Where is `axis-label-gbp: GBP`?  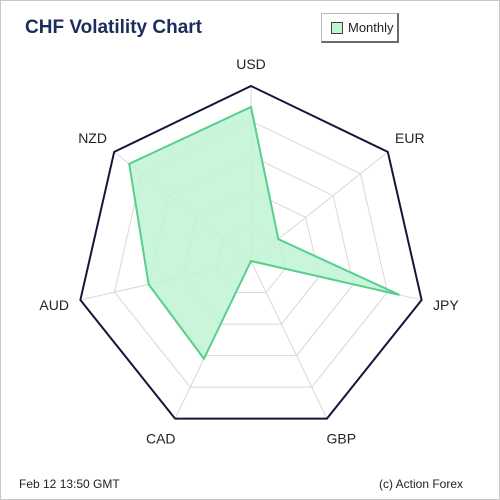 axis-label-gbp: GBP is located at coordinates (341, 438).